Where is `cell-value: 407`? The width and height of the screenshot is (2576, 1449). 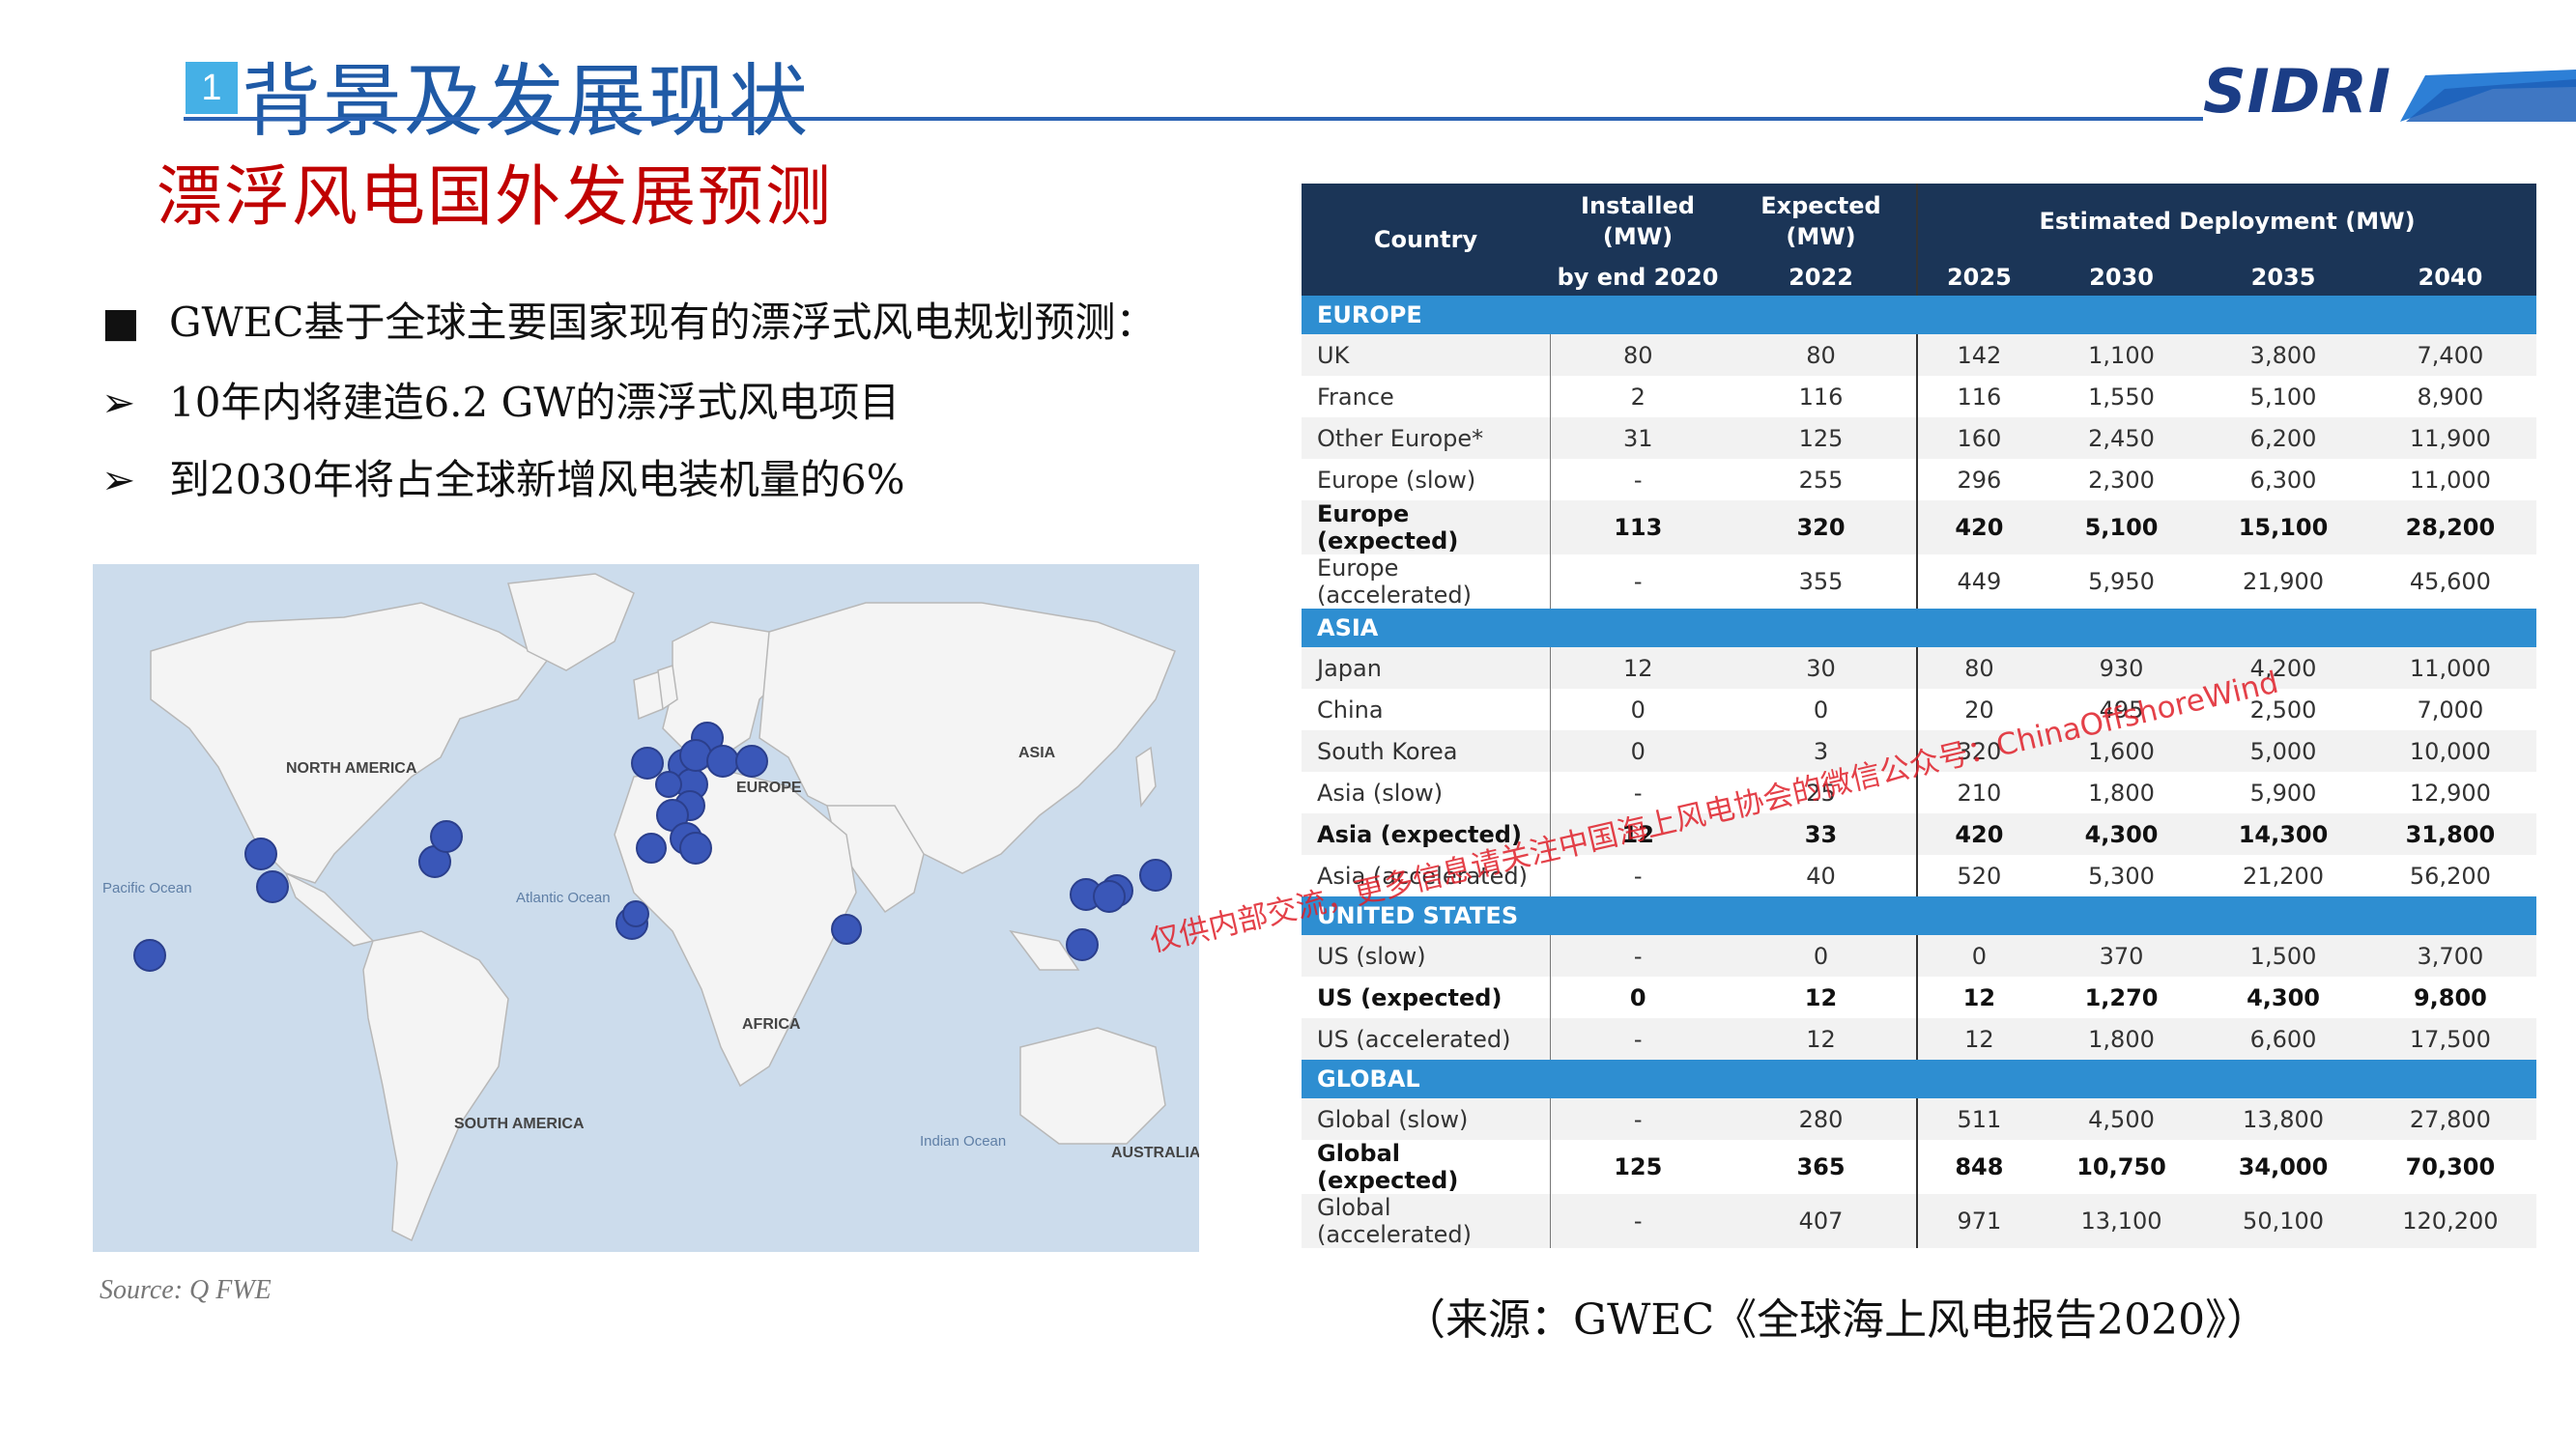
cell-value: 407 is located at coordinates (1822, 1221).